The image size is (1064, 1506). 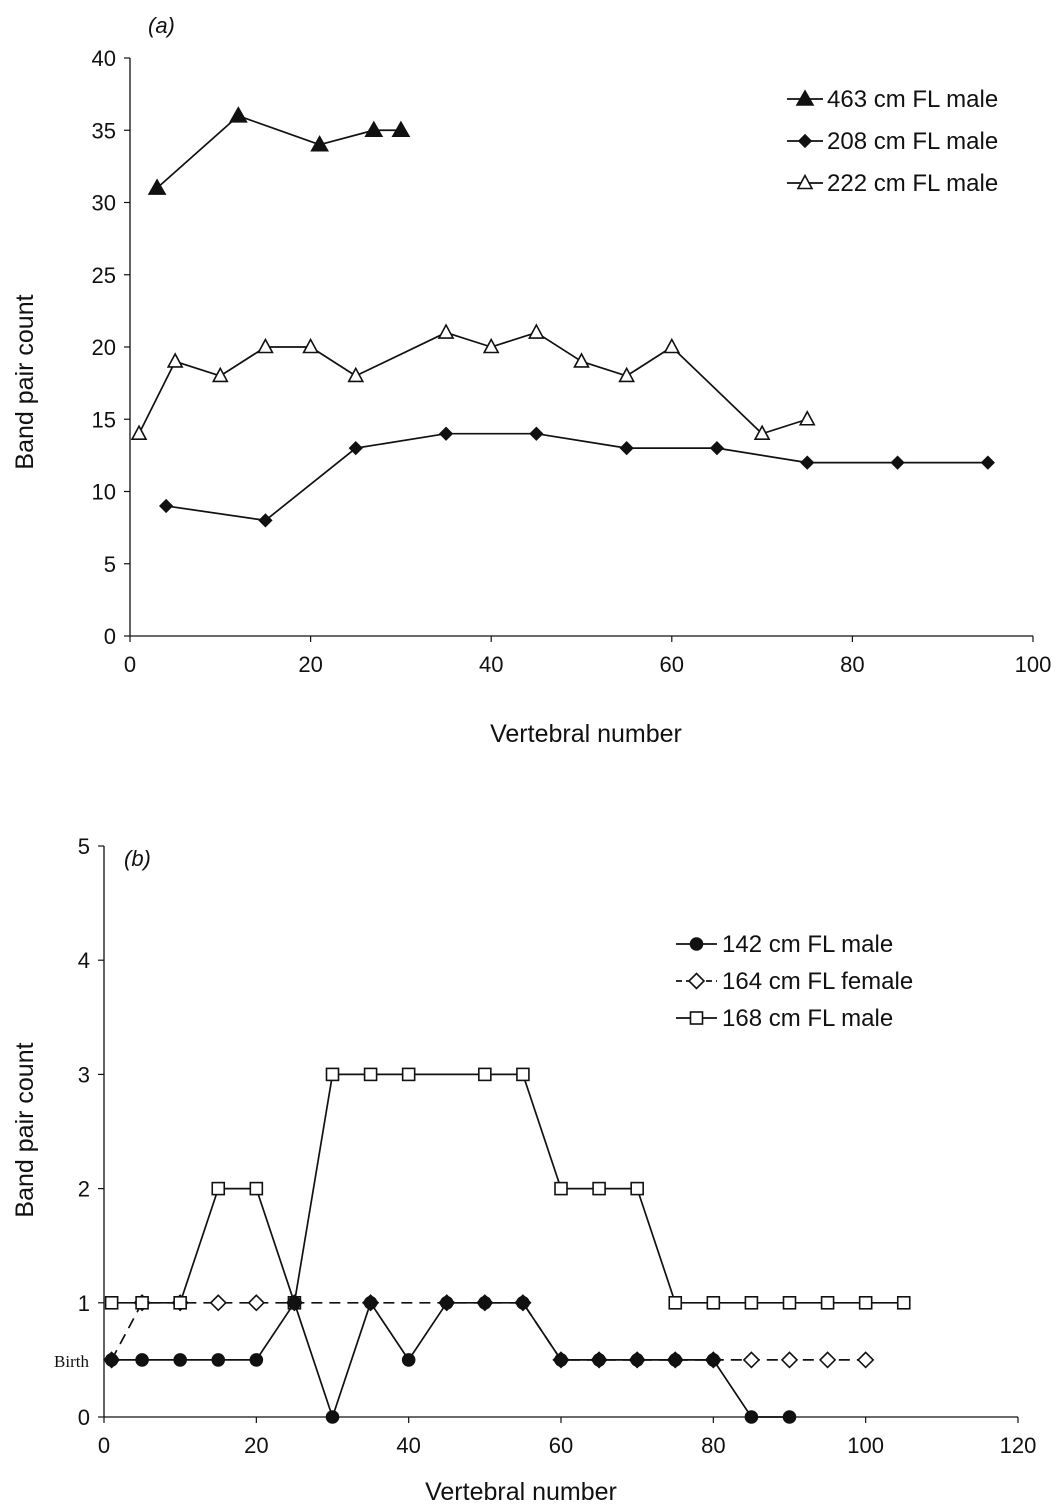 What do you see at coordinates (84, 846) in the screenshot?
I see `panel-b-y-tick-label: 5` at bounding box center [84, 846].